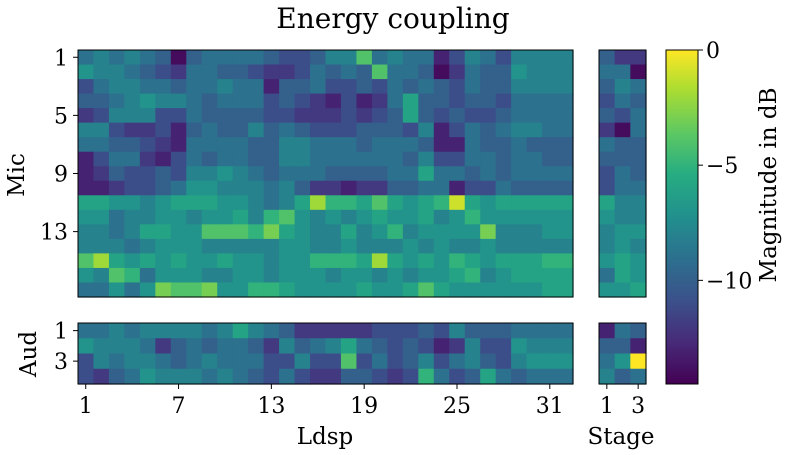 This screenshot has width=790, height=455. I want to click on stage-tick-label: 3, so click(638, 406).